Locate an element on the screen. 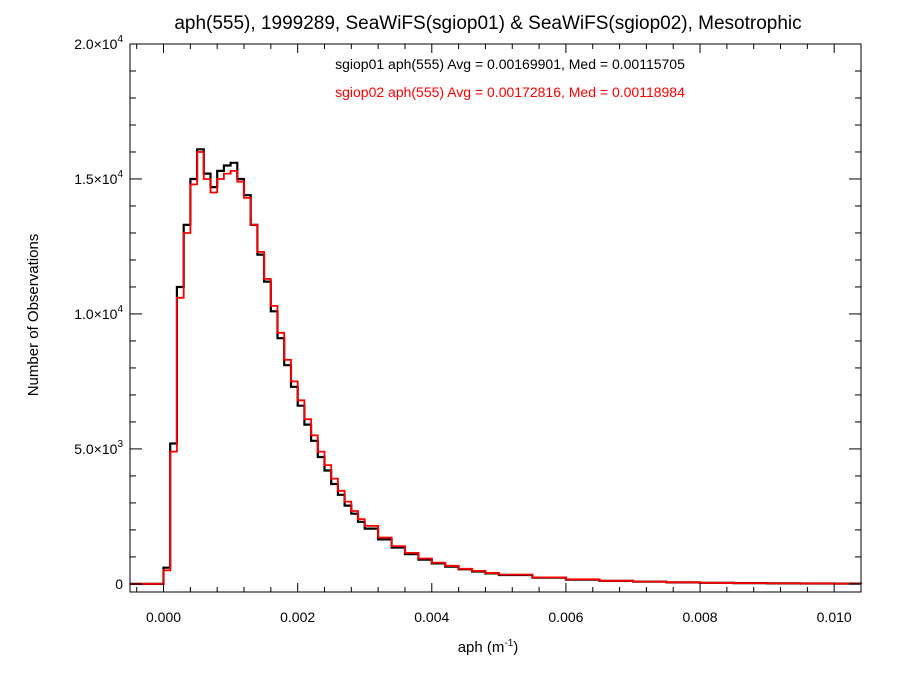  x-tick-label-0: 0.000 is located at coordinates (163, 617).